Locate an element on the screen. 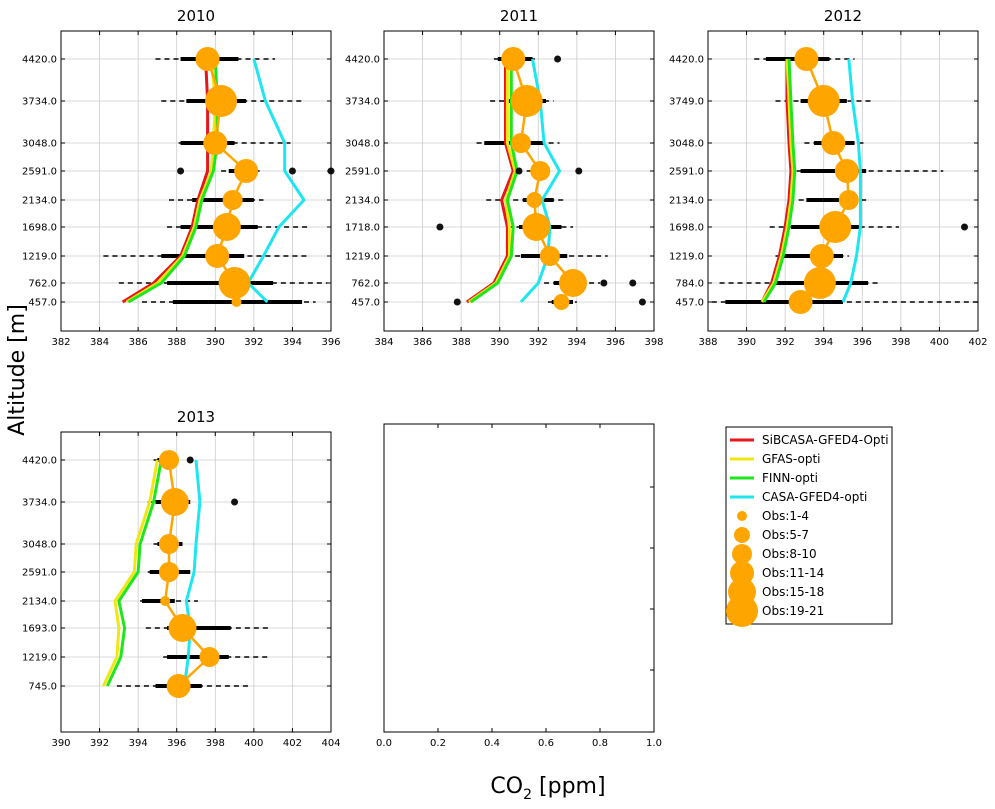 Image resolution: width=995 pixels, height=809 pixels. legend-label: FINN-opti is located at coordinates (790, 478).